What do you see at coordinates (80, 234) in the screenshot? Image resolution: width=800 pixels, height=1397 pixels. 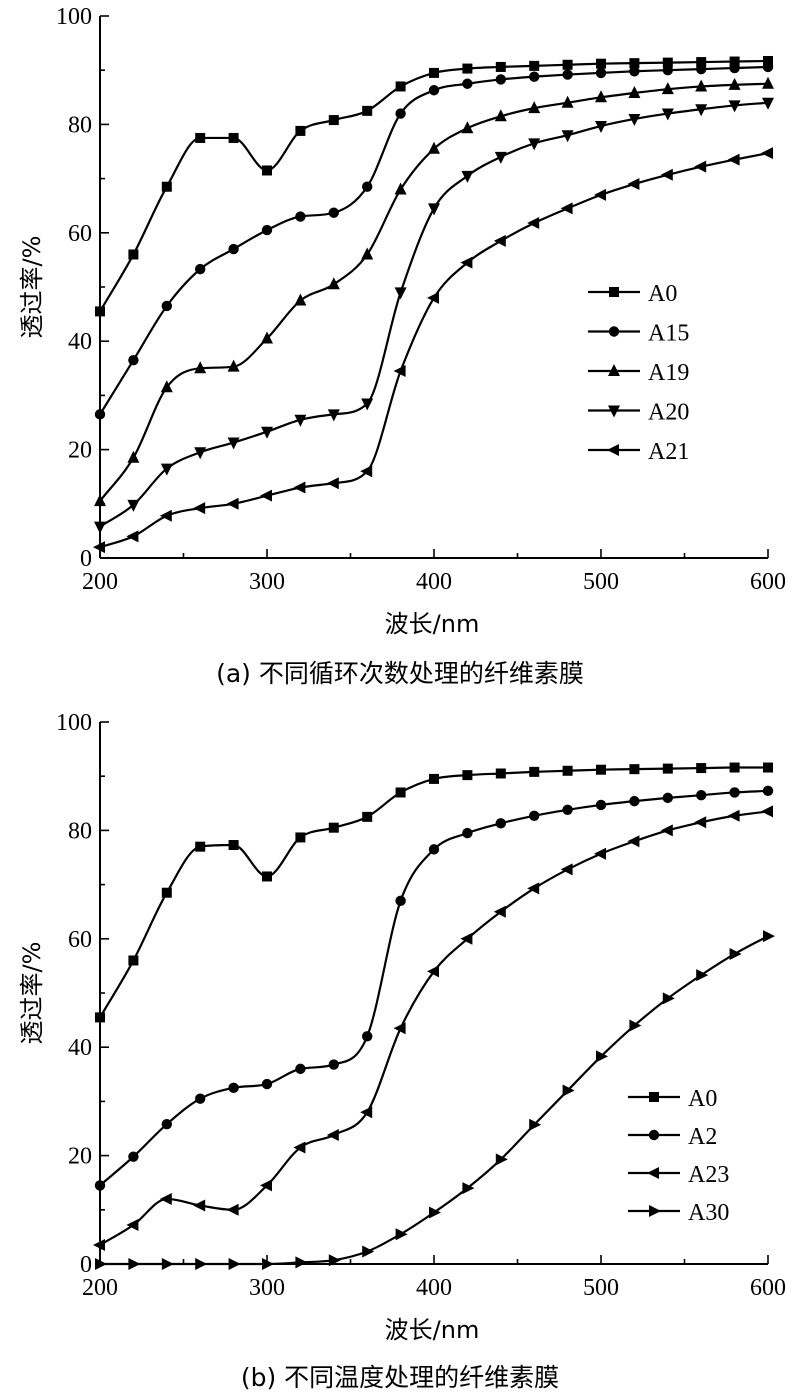 I see `y-tick-label: 60` at bounding box center [80, 234].